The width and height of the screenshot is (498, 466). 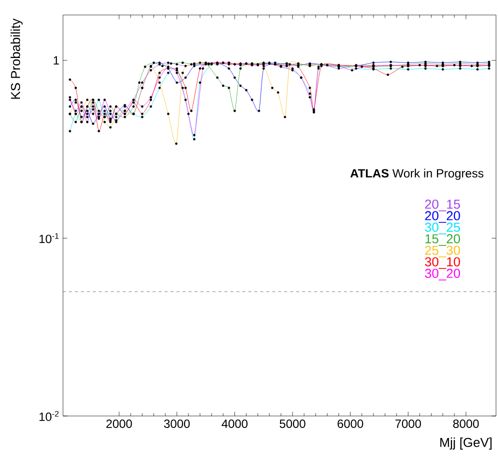 What do you see at coordinates (442, 252) in the screenshot?
I see `text: 25_30` at bounding box center [442, 252].